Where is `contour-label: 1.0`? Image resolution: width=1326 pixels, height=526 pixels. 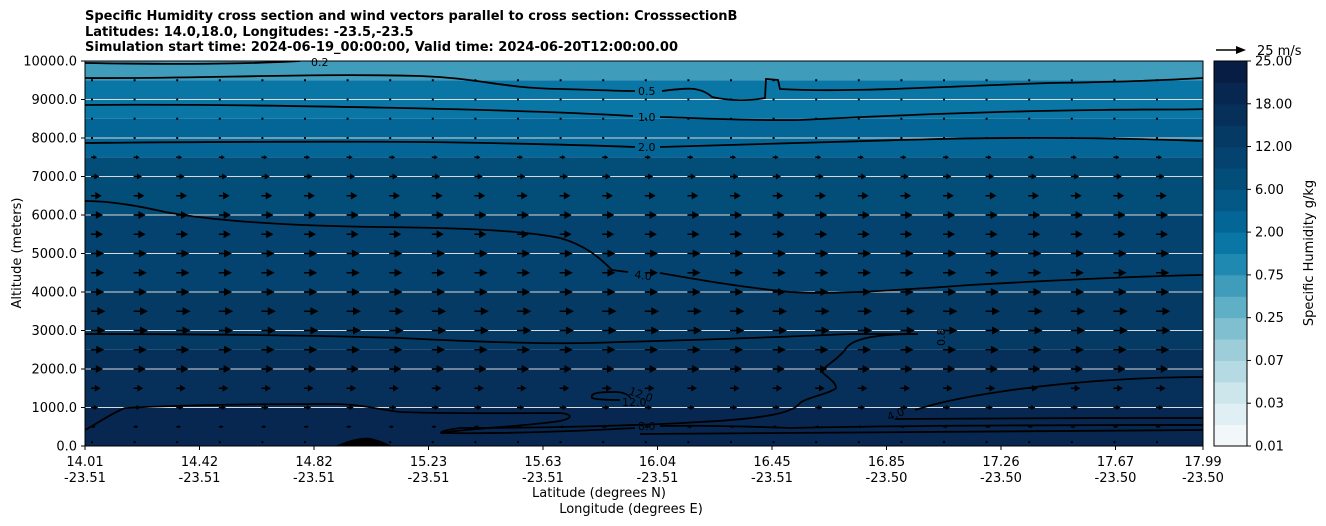 contour-label: 1.0 is located at coordinates (647, 117).